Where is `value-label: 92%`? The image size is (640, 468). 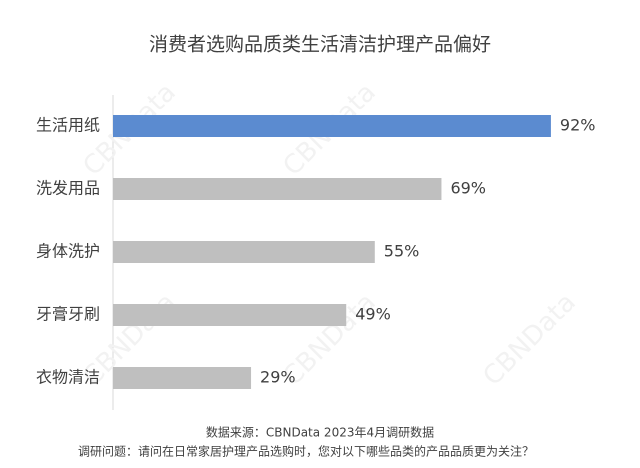
value-label: 92% is located at coordinates (578, 125).